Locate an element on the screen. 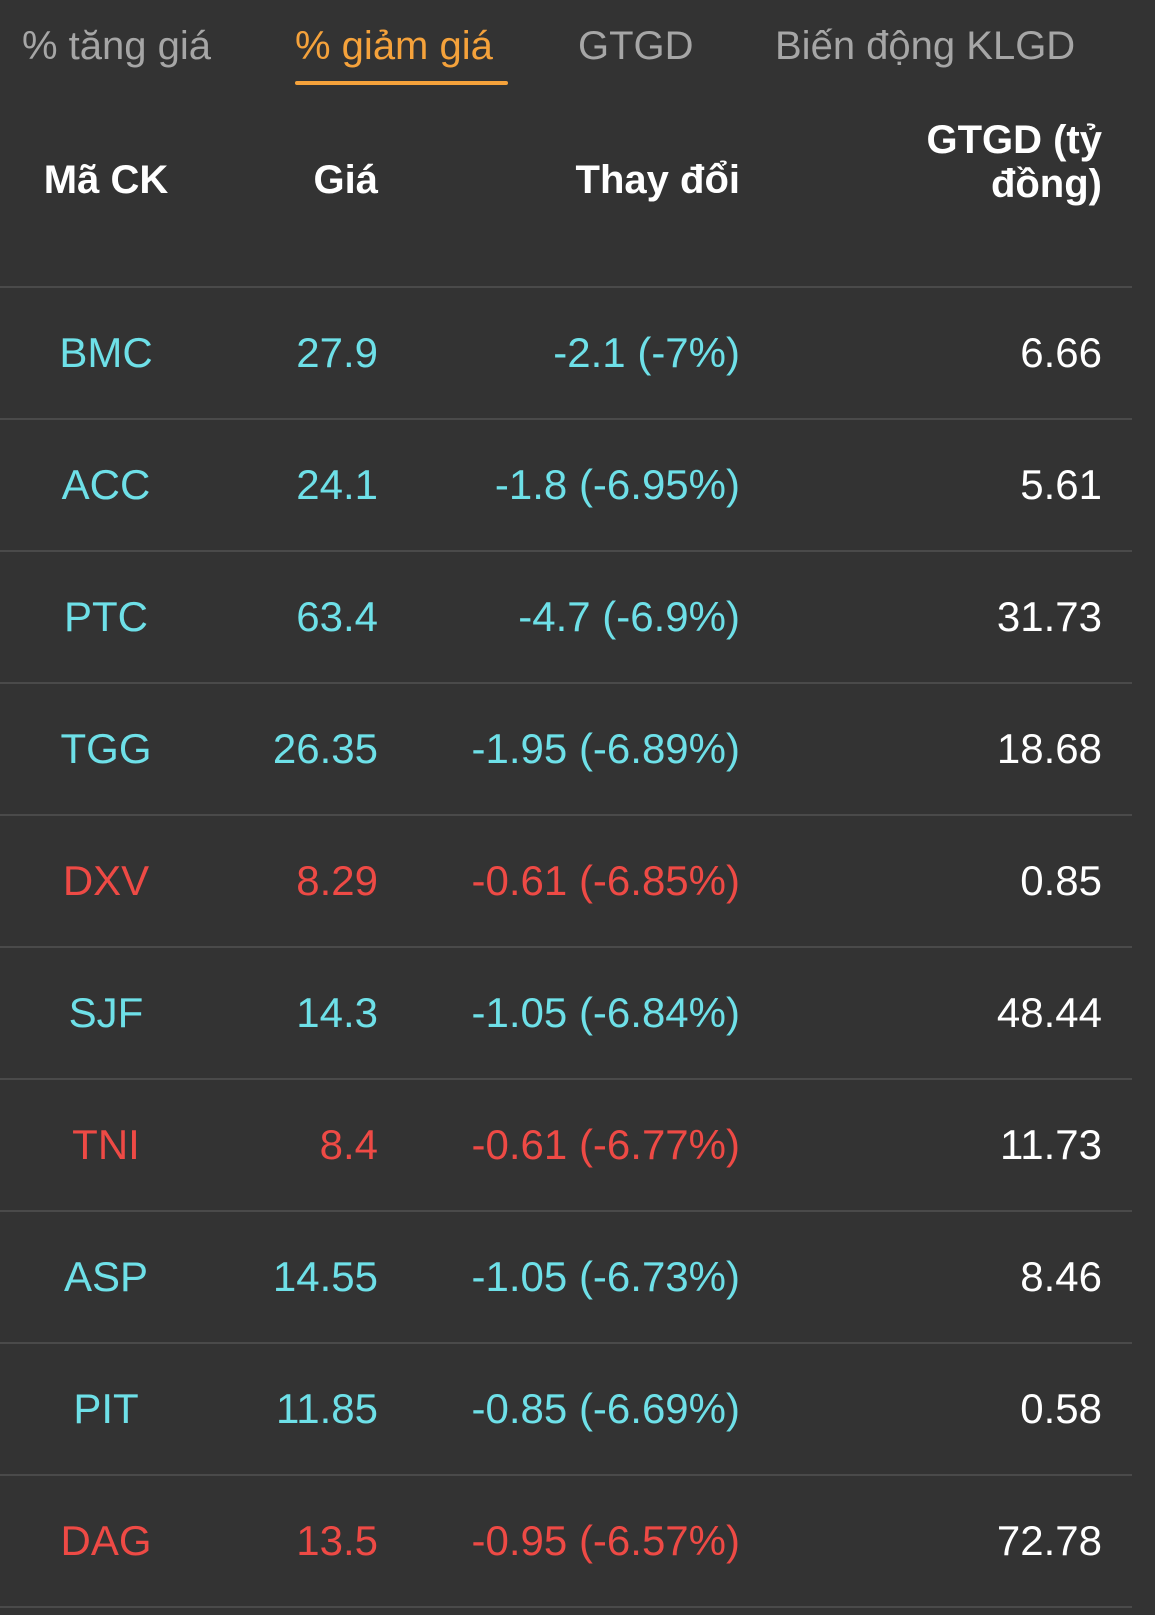 Image resolution: width=1155 pixels, height=1615 pixels. header-value: GTGD (tỷ đồng) is located at coordinates (951, 162).